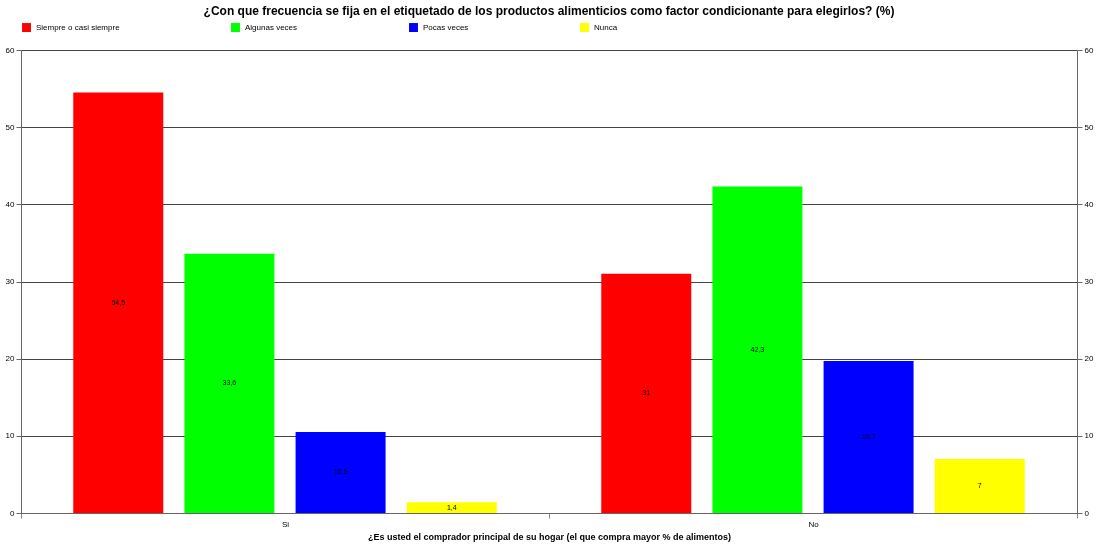  I want to click on legend-label: Nunca, so click(606, 27).